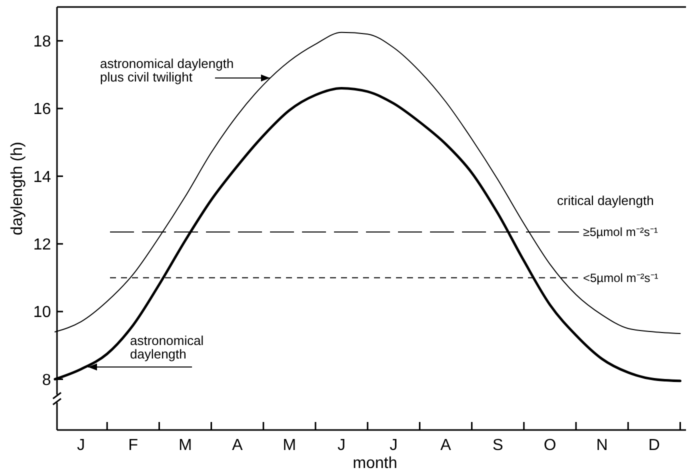 This screenshot has height=473, width=688. What do you see at coordinates (498, 445) in the screenshot?
I see `x-tick-label: S` at bounding box center [498, 445].